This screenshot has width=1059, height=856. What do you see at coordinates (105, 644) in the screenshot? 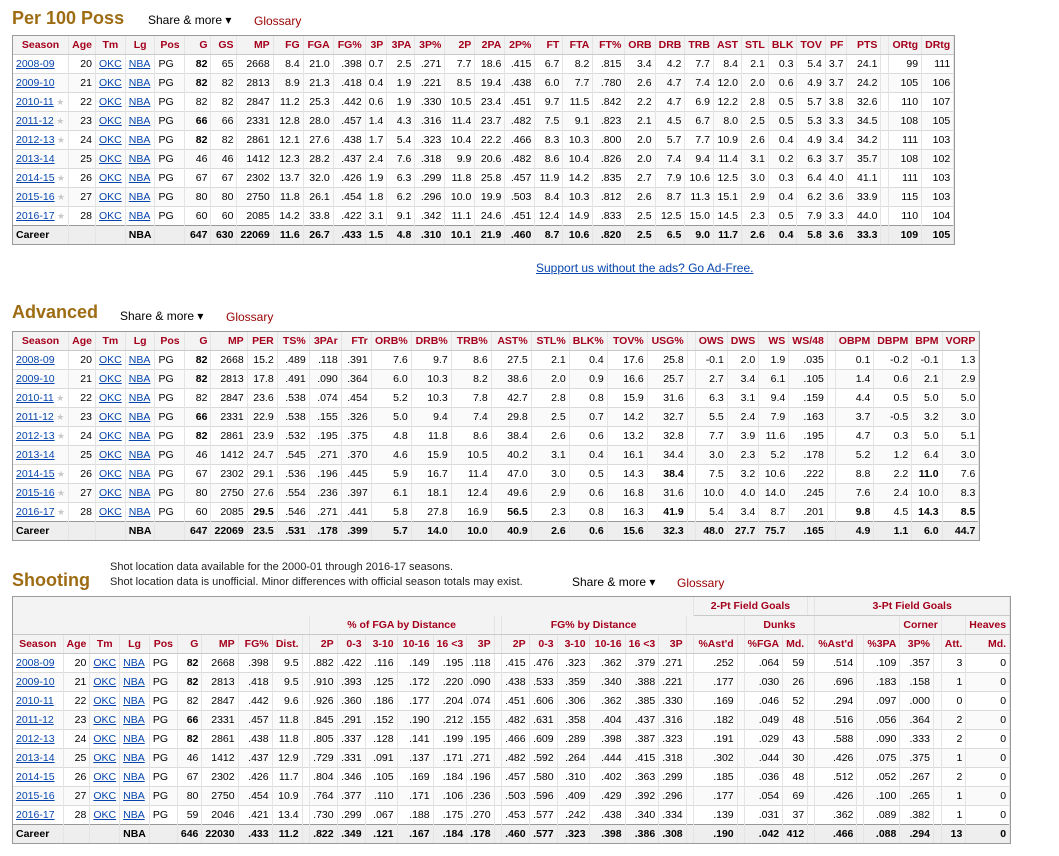
I see `shooting-col-tm: Tm` at bounding box center [105, 644].